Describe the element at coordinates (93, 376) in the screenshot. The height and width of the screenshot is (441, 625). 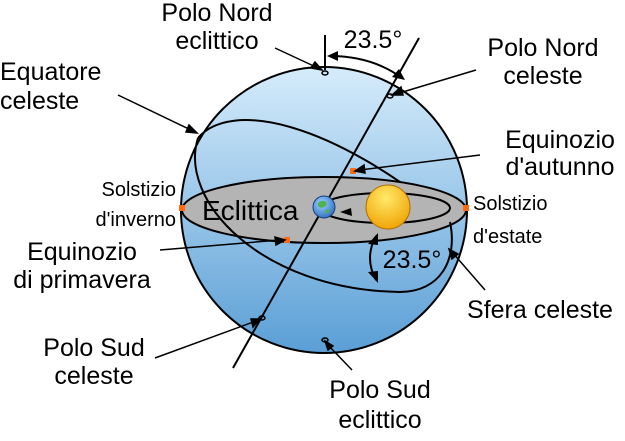
I see `label-celestial-south-pole-line2: celeste` at that location.